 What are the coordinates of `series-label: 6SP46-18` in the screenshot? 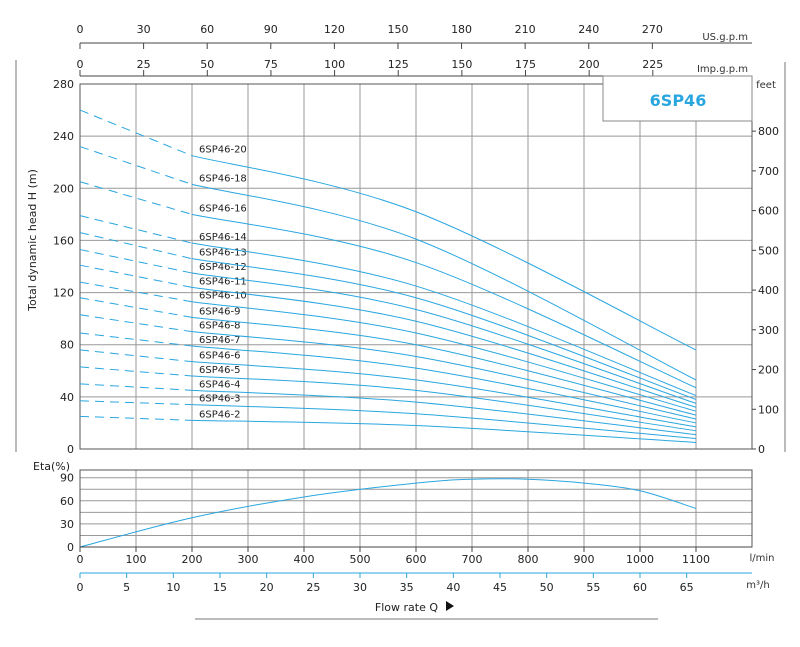 It's located at (223, 178).